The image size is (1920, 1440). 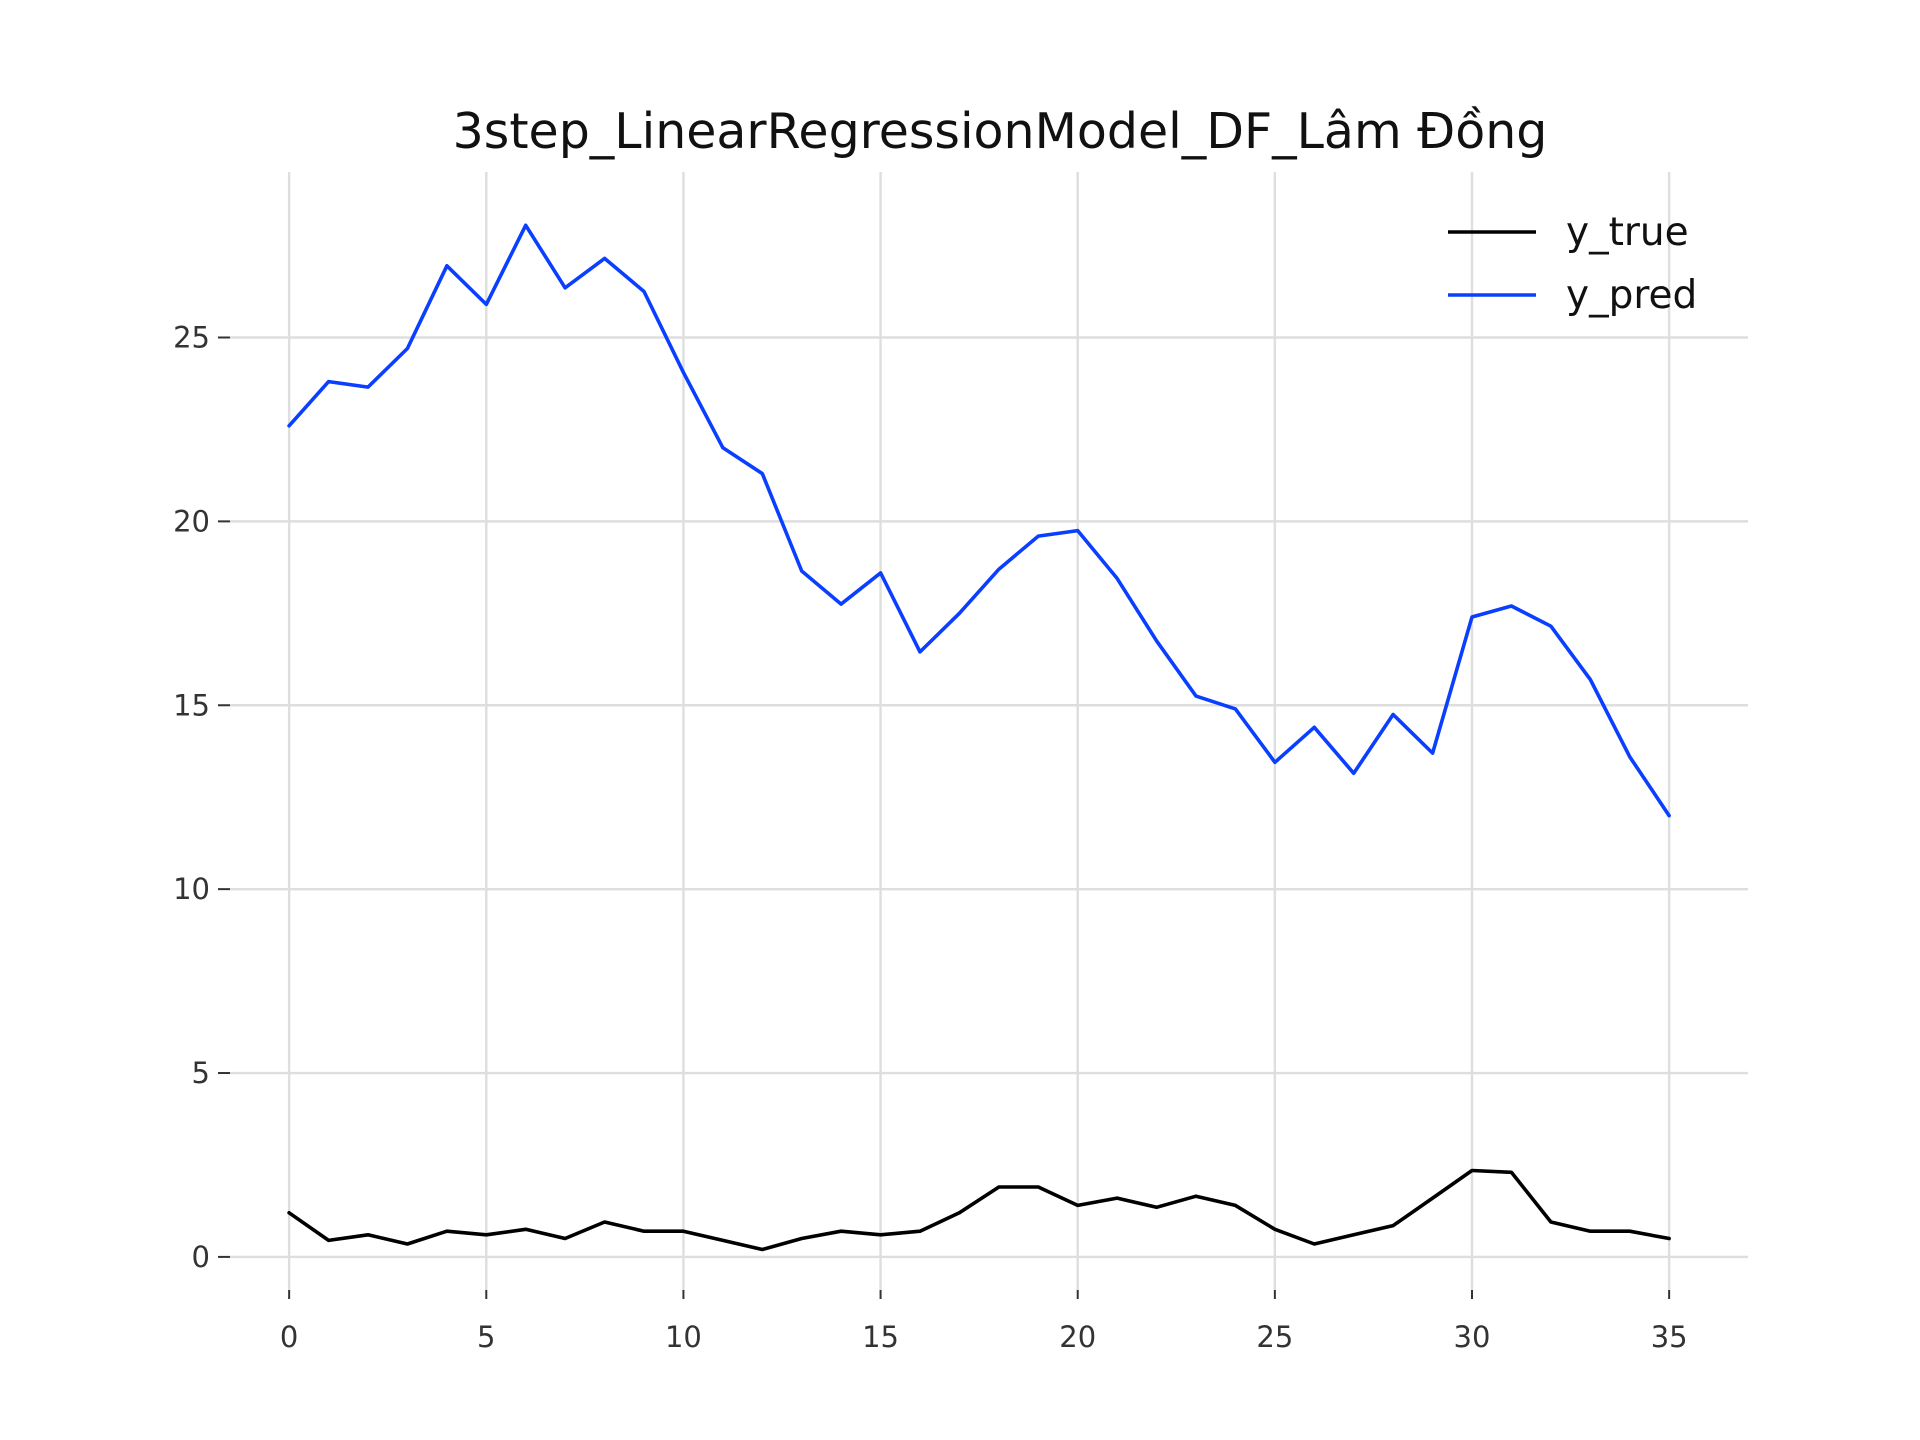 What do you see at coordinates (1472, 1337) in the screenshot?
I see `x-tick-label: 30` at bounding box center [1472, 1337].